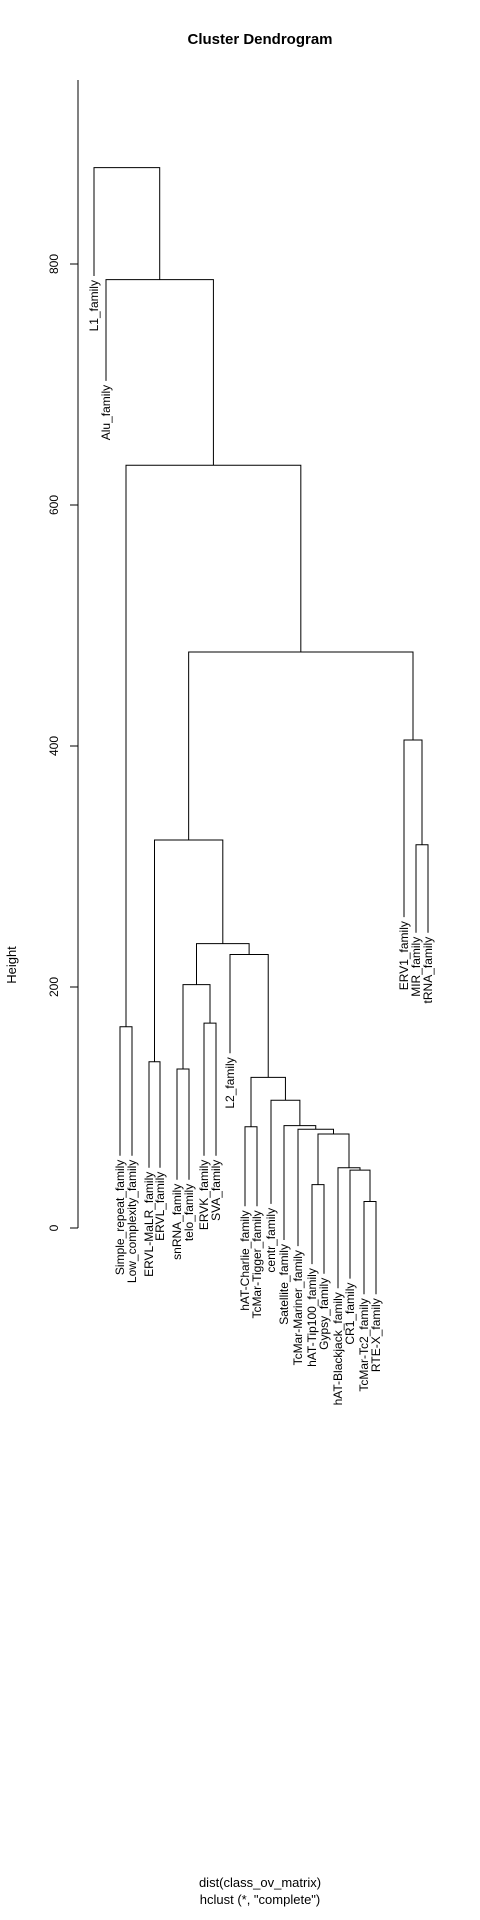 The width and height of the screenshot is (480, 1920). What do you see at coordinates (404, 955) in the screenshot?
I see `leaf-label: ERV1_family` at bounding box center [404, 955].